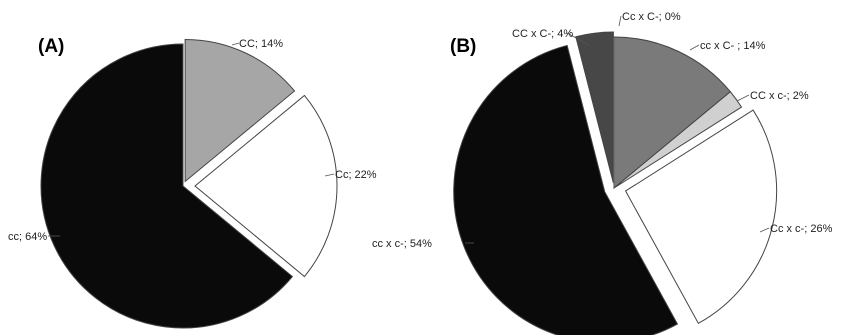 The height and width of the screenshot is (335, 845). What do you see at coordinates (261, 44) in the screenshot?
I see `pie-a-label-cc-upper: CC; 14%` at bounding box center [261, 44].